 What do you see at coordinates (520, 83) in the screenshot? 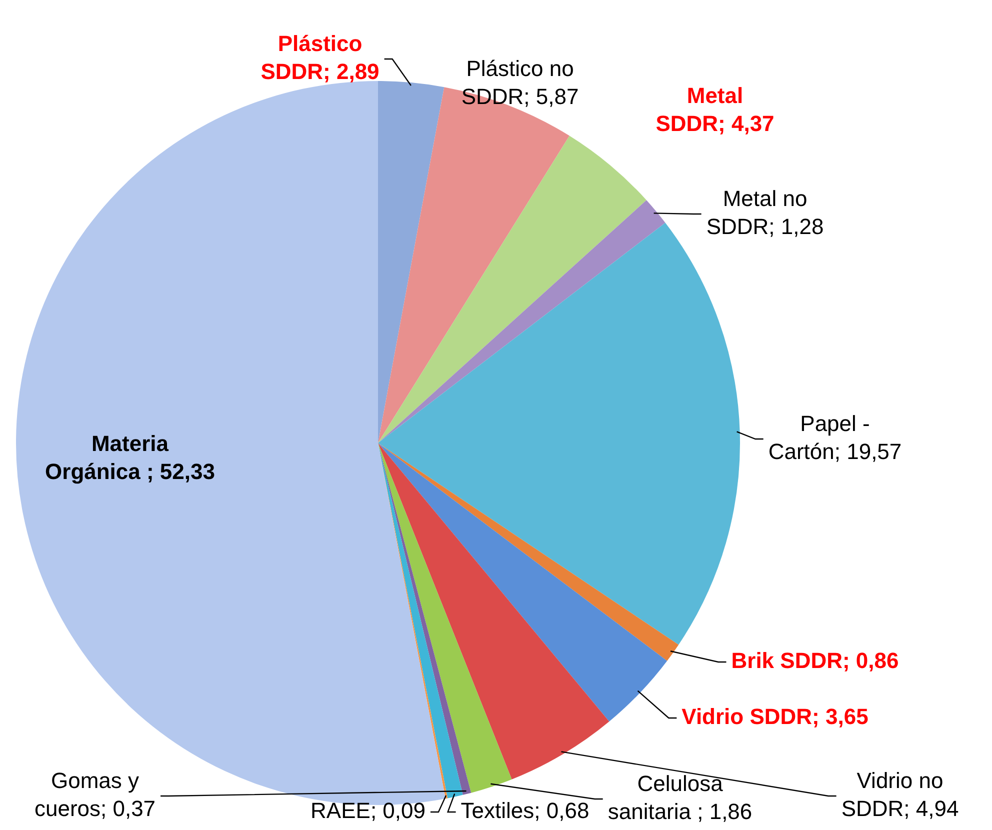
I see `slice-label: Plástico no SDDR; 5,87` at bounding box center [520, 83].